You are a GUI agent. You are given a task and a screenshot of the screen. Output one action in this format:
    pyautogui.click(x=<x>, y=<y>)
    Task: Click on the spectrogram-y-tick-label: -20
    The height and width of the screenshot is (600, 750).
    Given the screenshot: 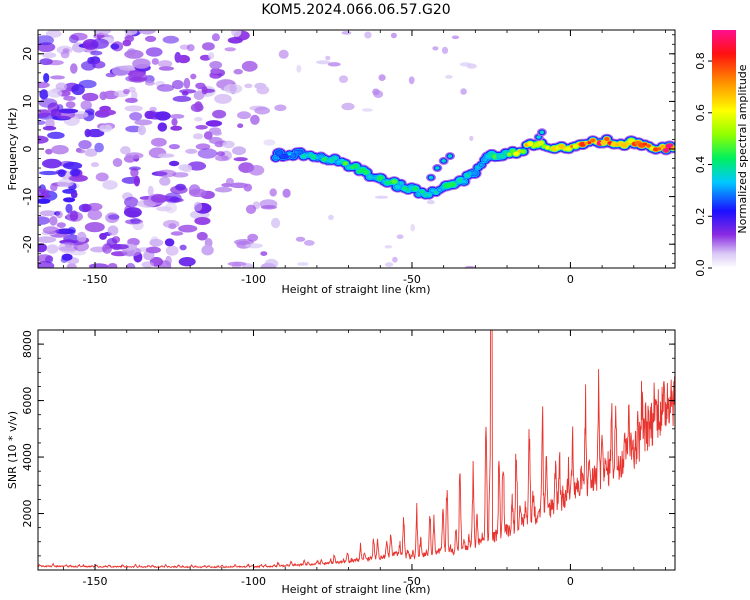 What is the action you would take?
    pyautogui.click(x=27, y=244)
    